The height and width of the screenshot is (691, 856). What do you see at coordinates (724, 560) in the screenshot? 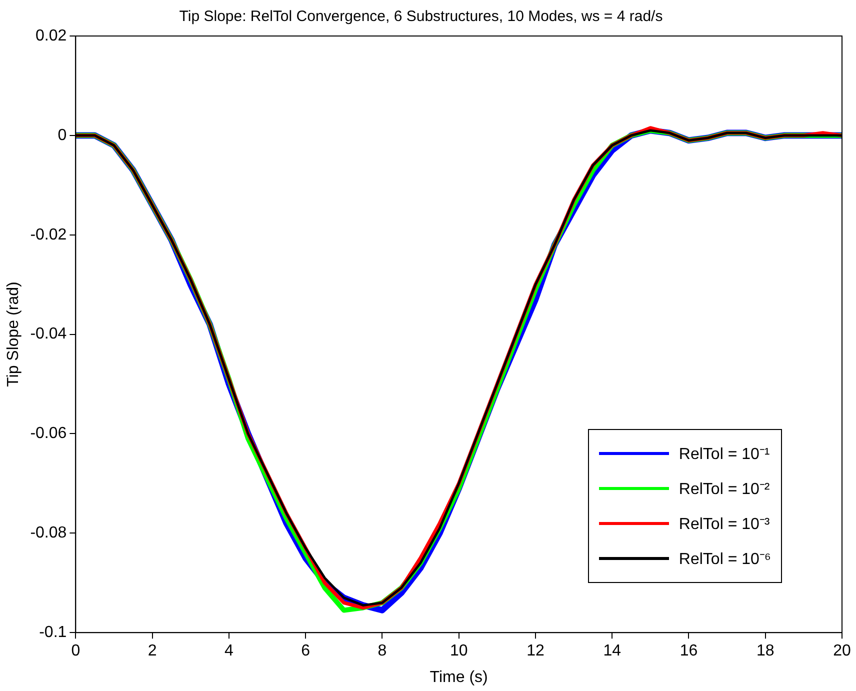
I see `legend-label: RelTol = 10⁻⁶` at bounding box center [724, 560].